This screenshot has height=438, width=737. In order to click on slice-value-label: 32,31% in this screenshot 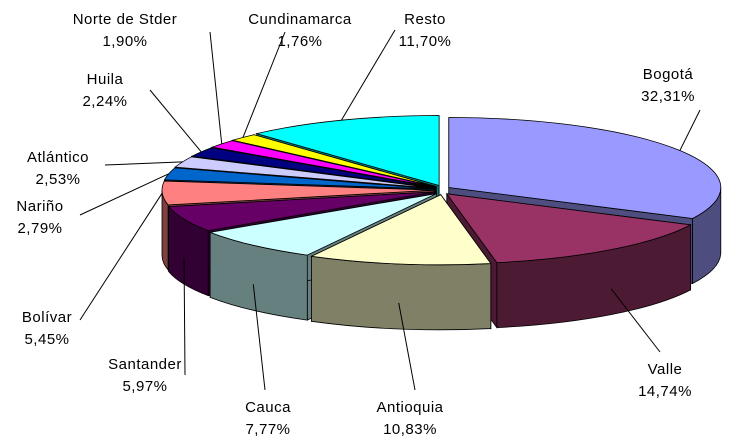, I will do `click(668, 96)`.